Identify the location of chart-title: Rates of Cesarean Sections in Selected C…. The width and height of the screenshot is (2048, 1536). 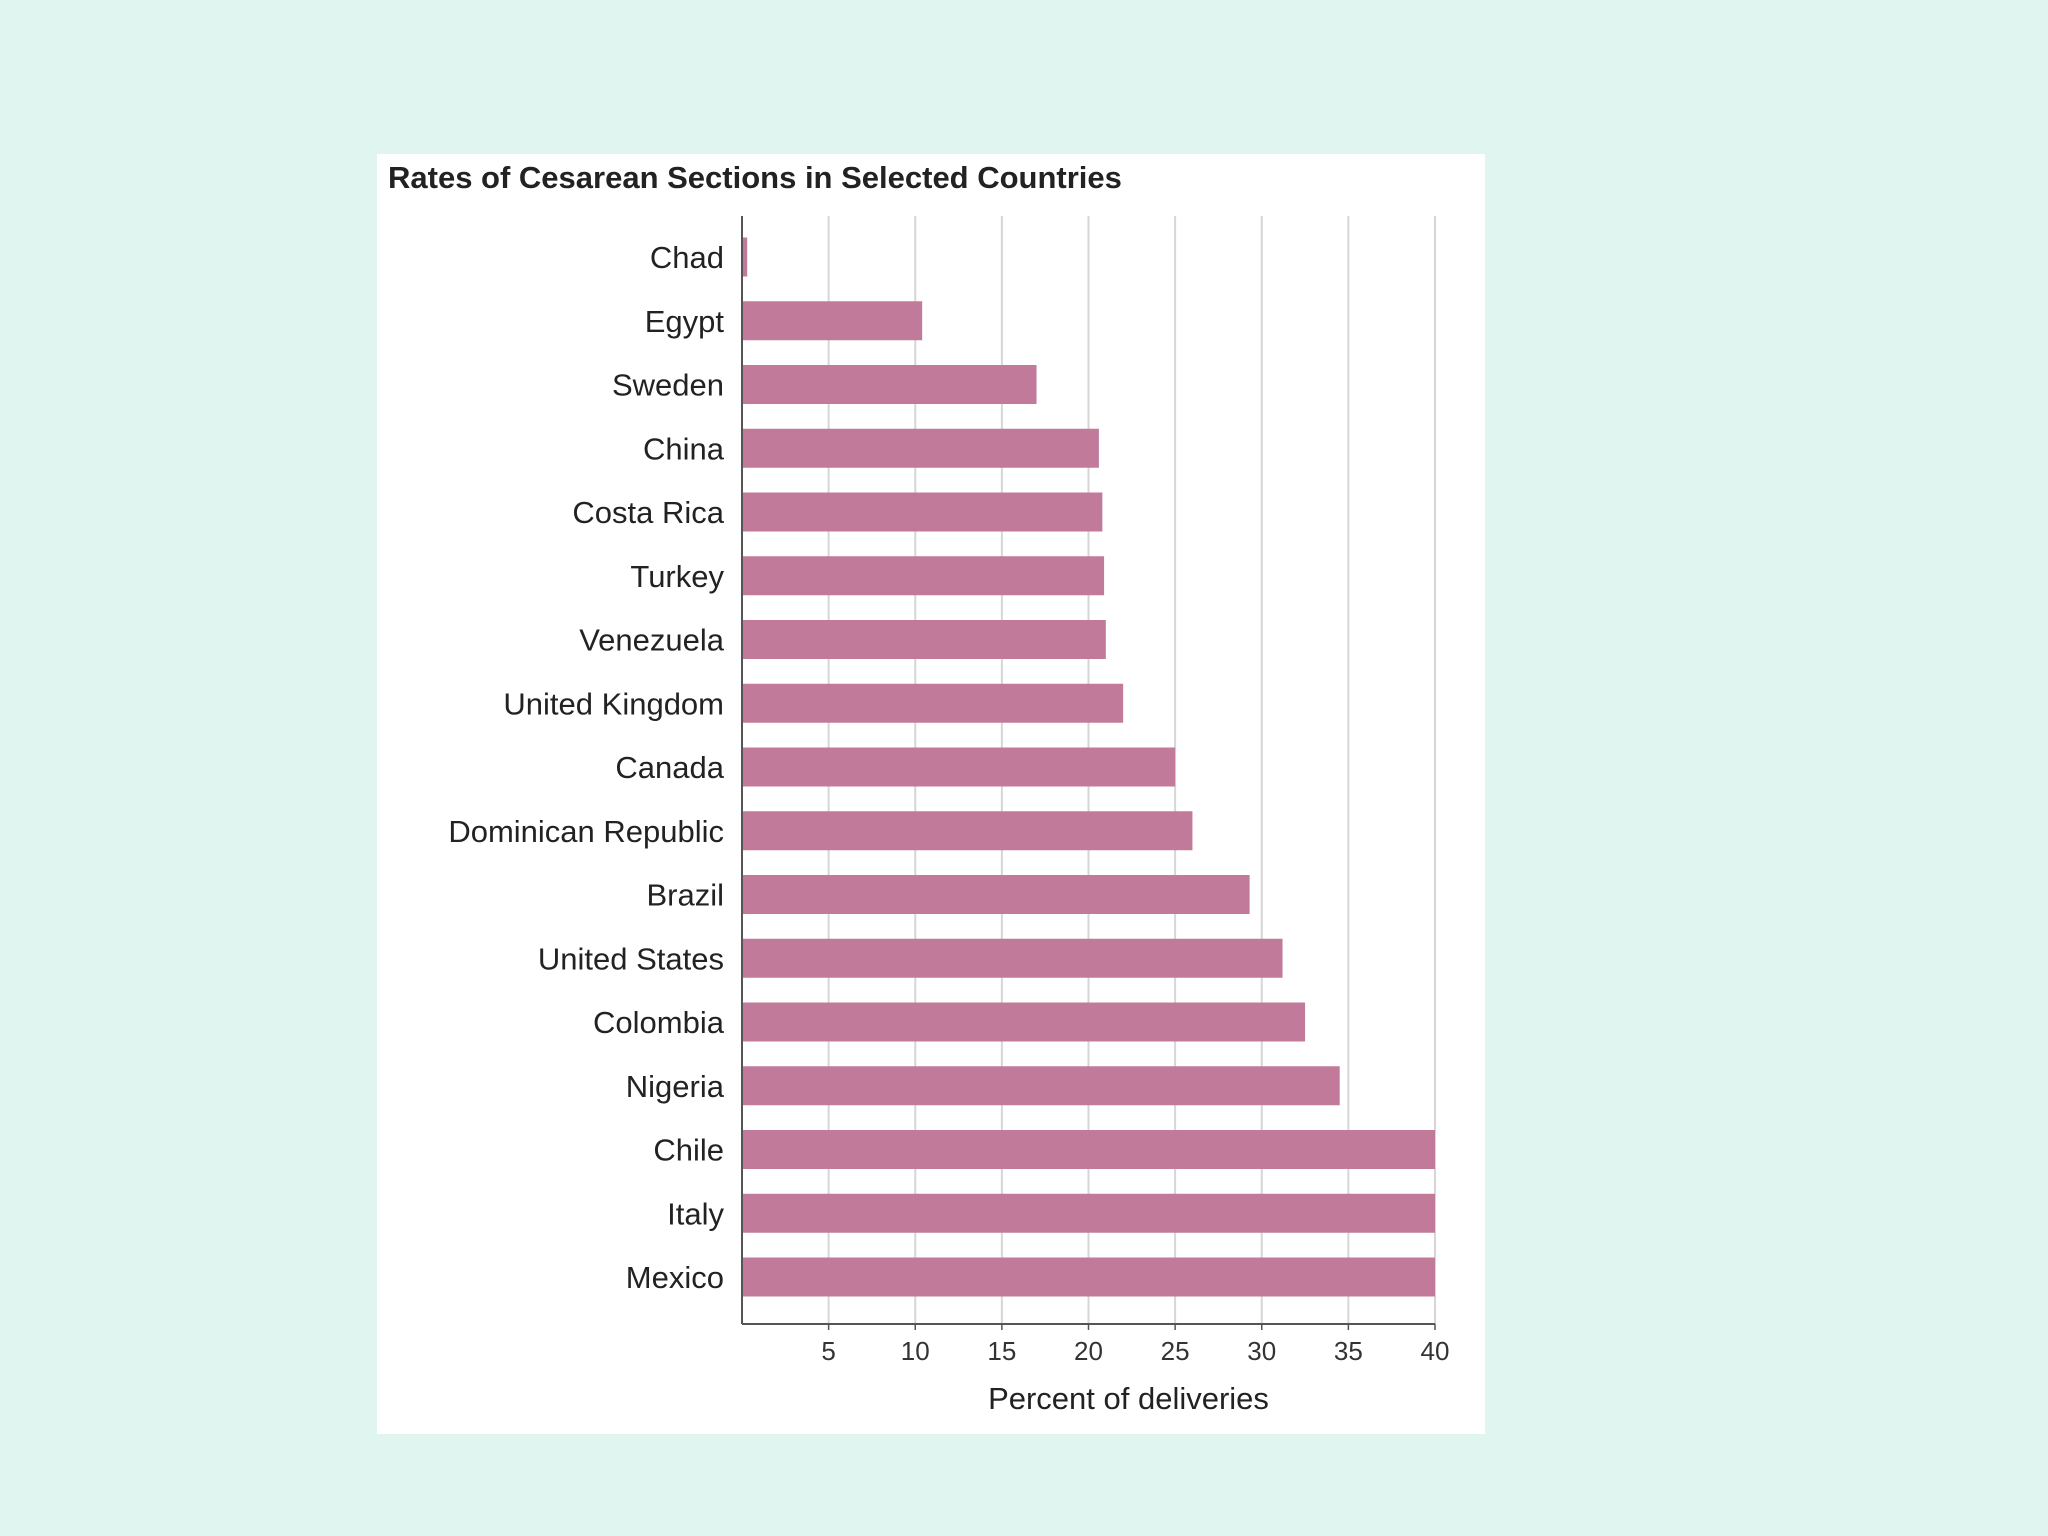
(755, 177).